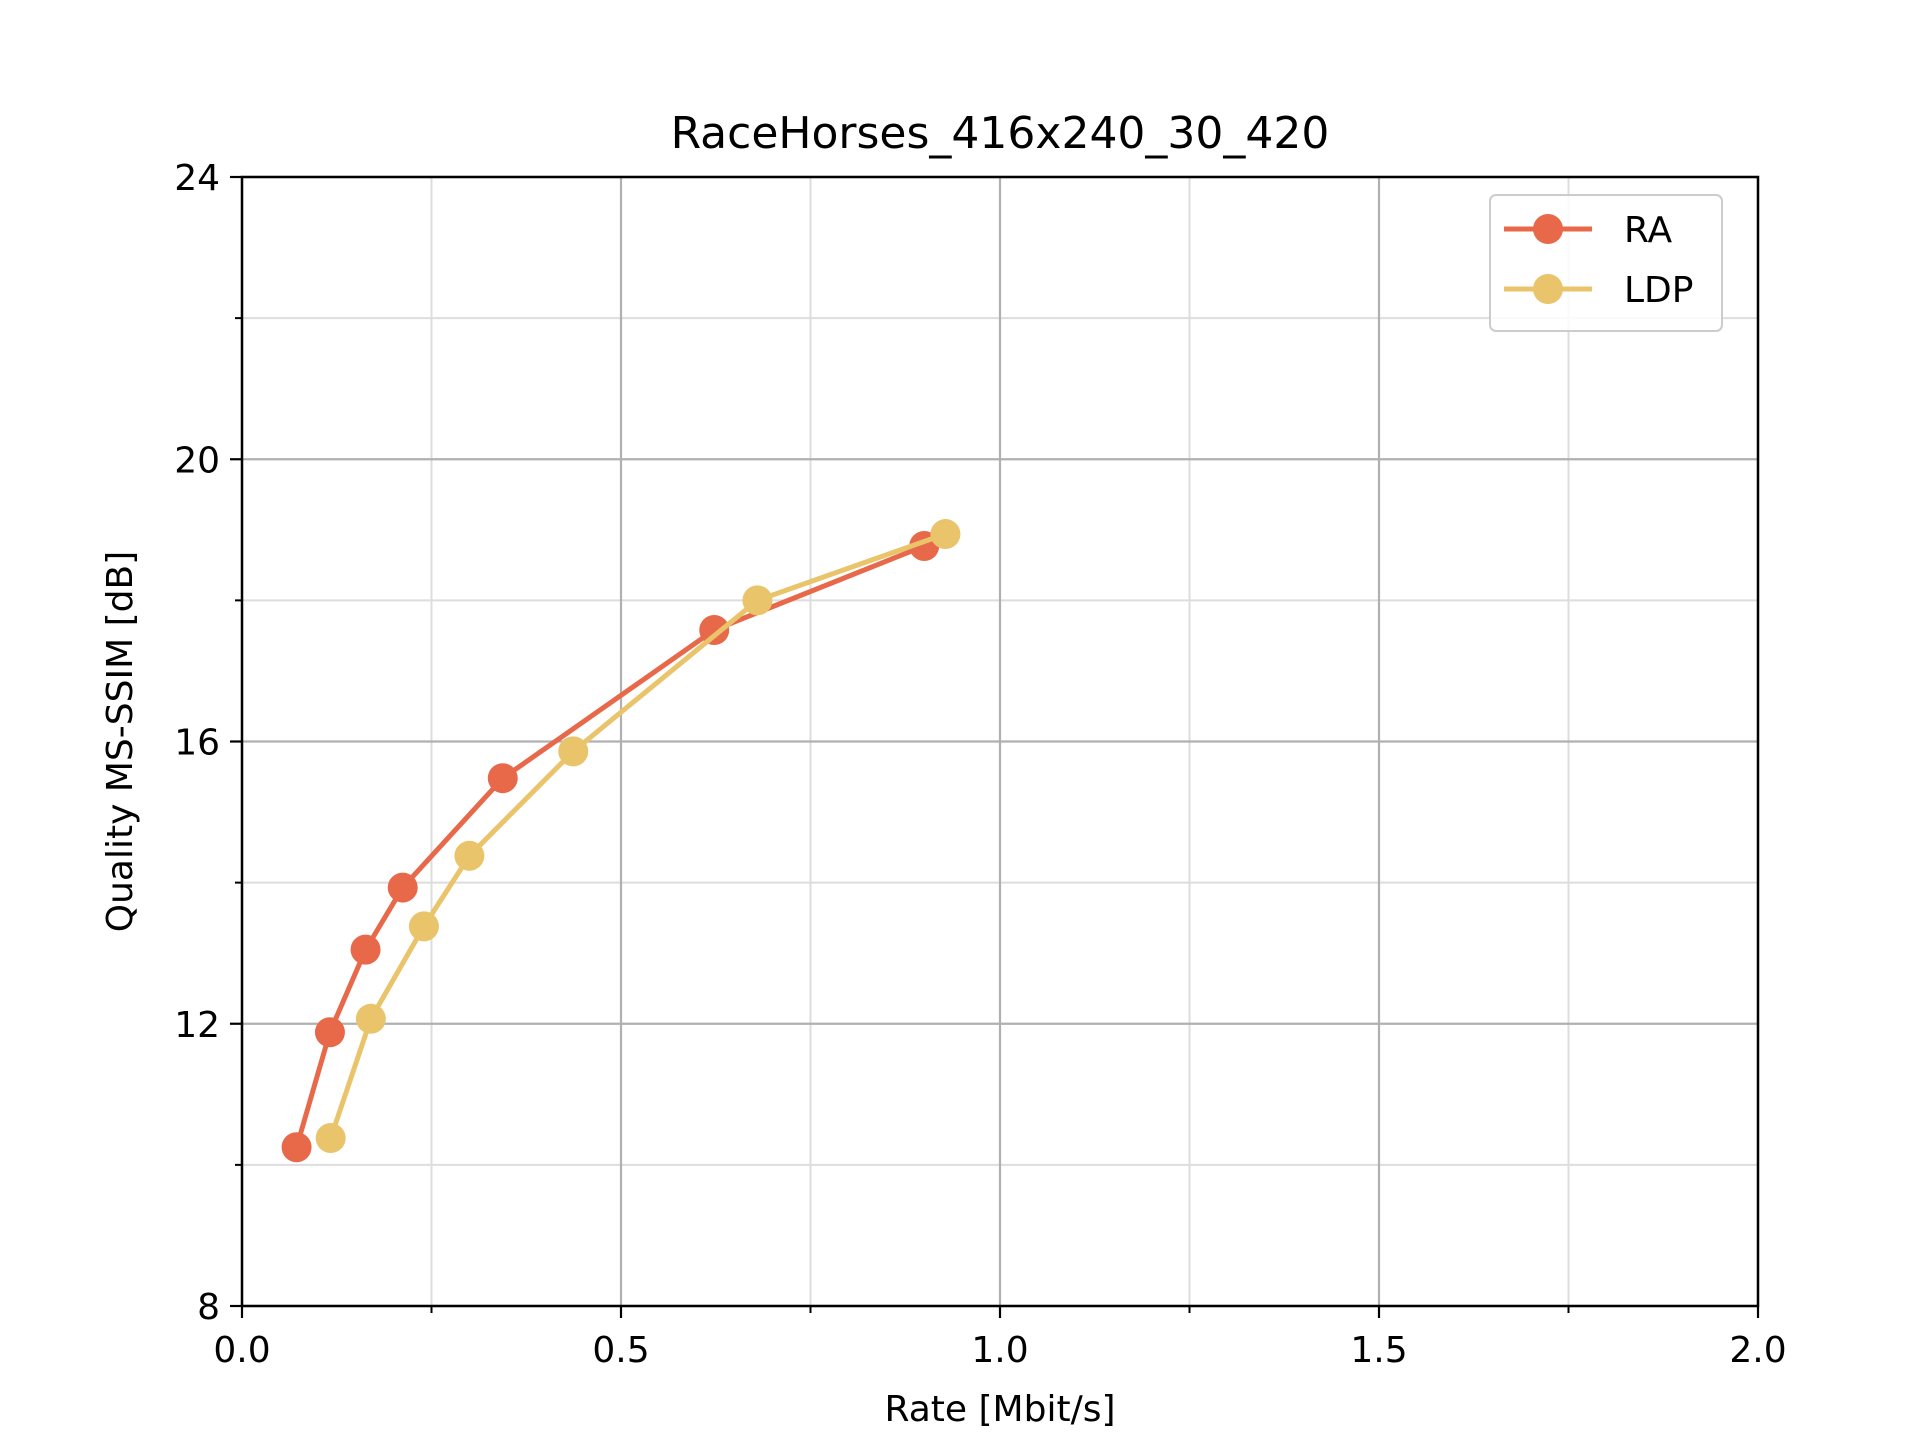  What do you see at coordinates (1378, 1350) in the screenshot?
I see `x-tick-label: 1.5` at bounding box center [1378, 1350].